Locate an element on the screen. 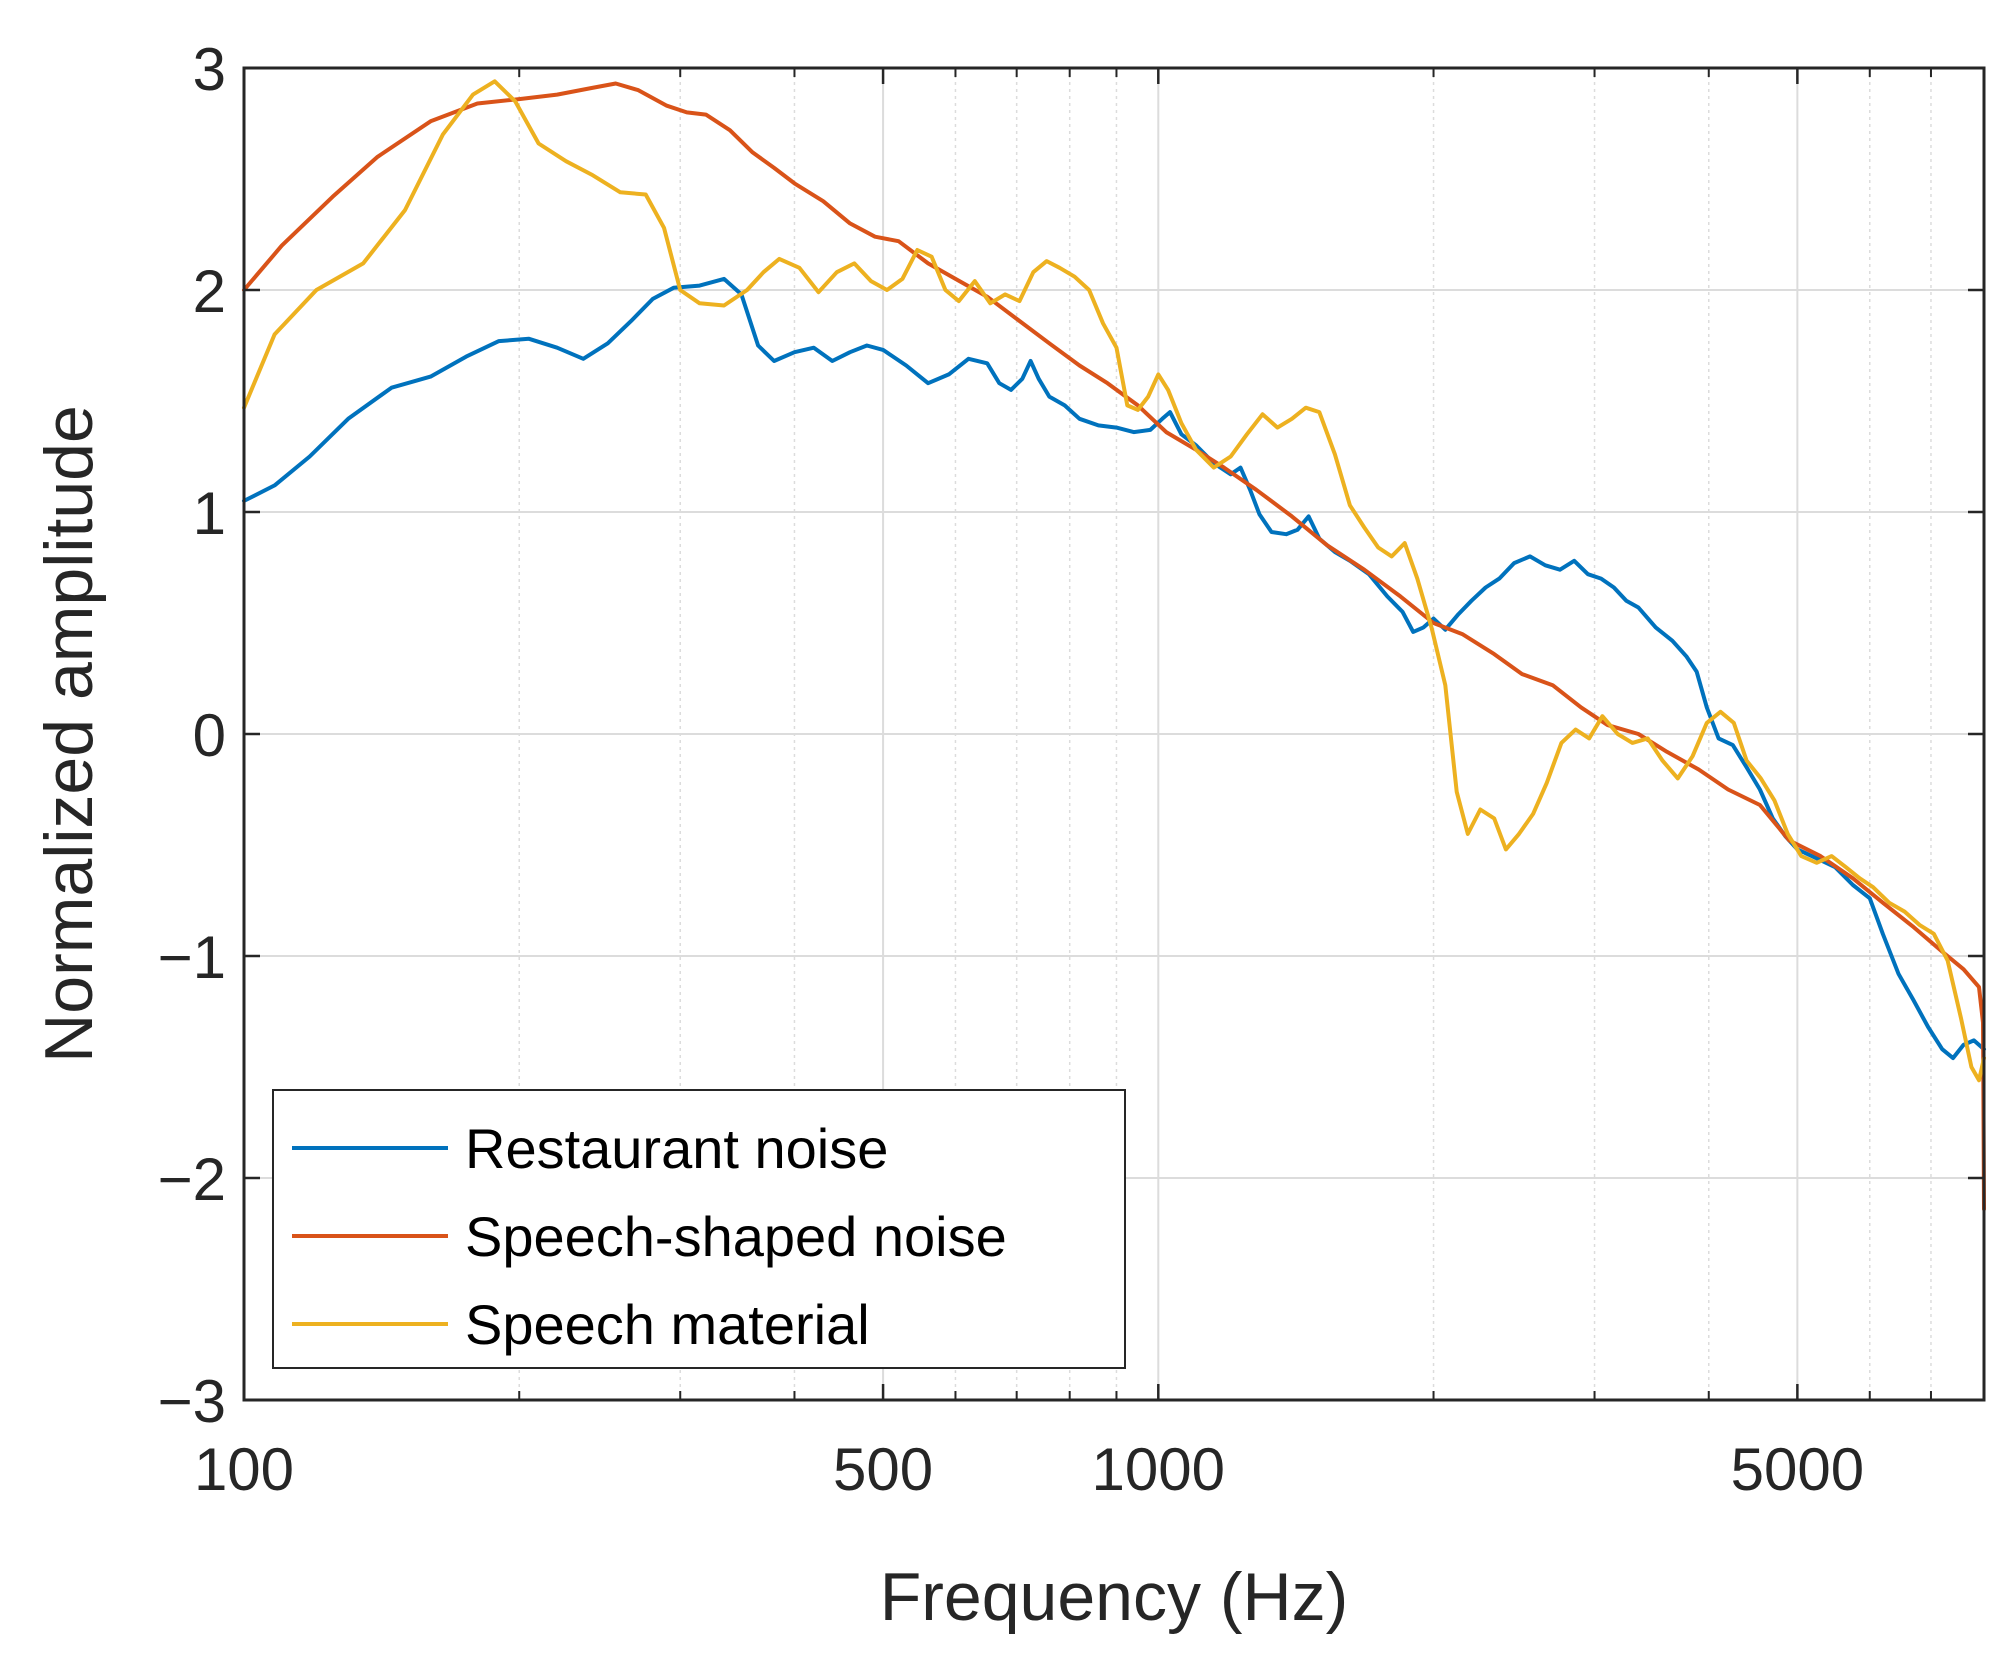  x-tick-label: 500 is located at coordinates (883, 1469).